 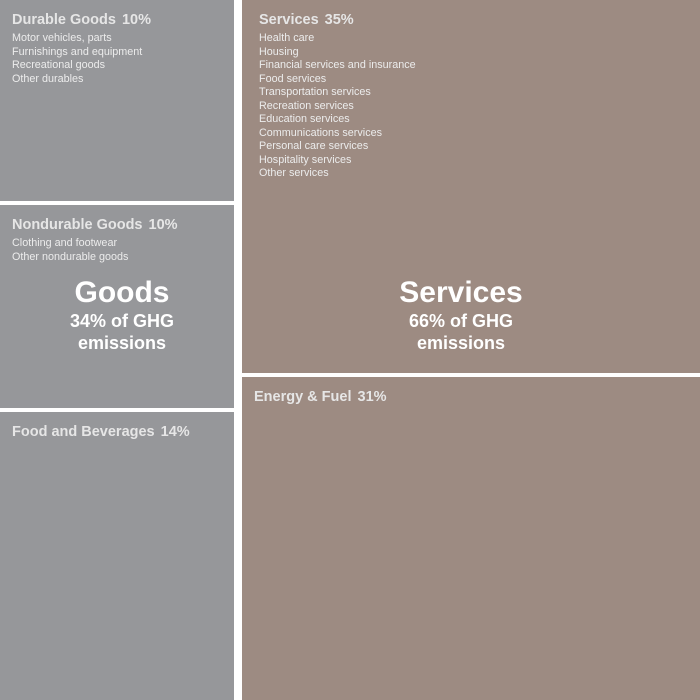 I want to click on list-item: Other durables, so click(x=48, y=78).